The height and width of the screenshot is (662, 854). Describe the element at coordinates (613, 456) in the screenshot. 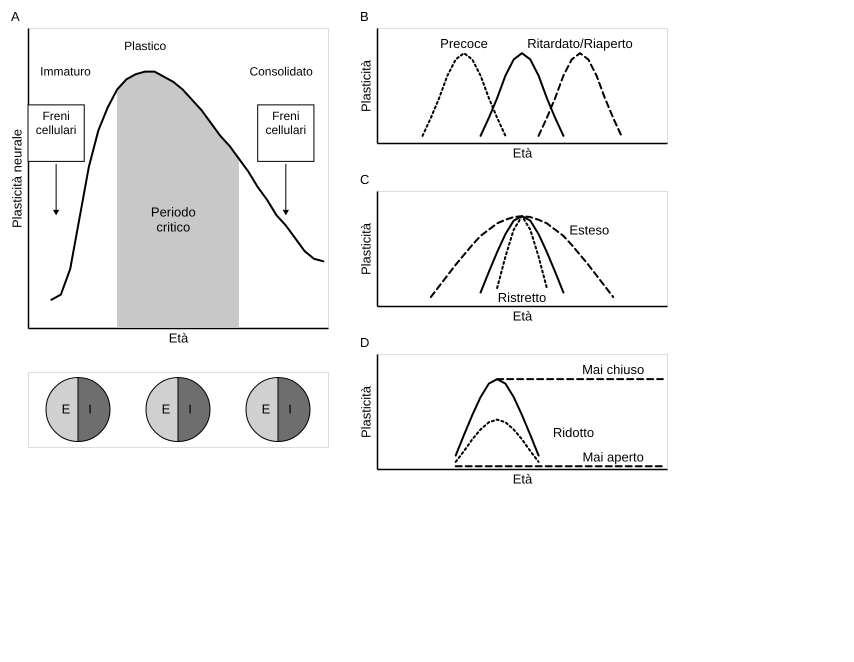

I see `series-label: Mai aperto` at that location.